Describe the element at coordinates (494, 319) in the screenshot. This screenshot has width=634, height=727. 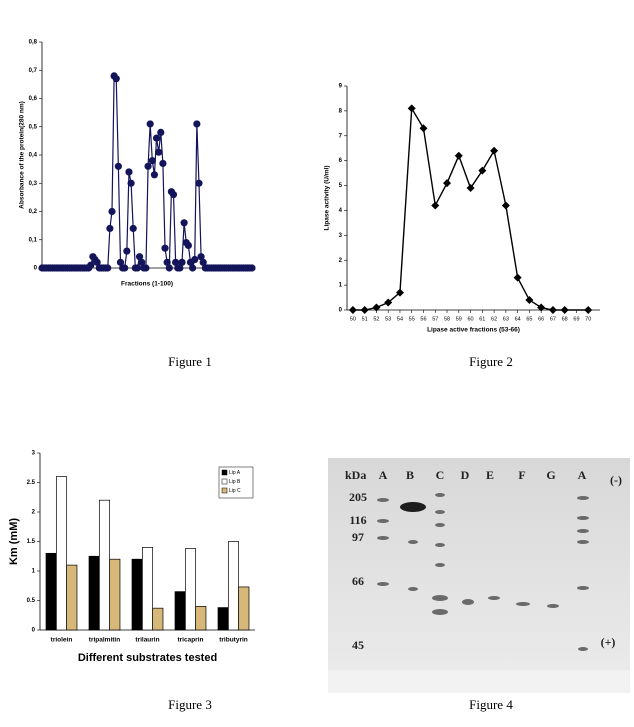
I see `x-tick-label: 62` at that location.